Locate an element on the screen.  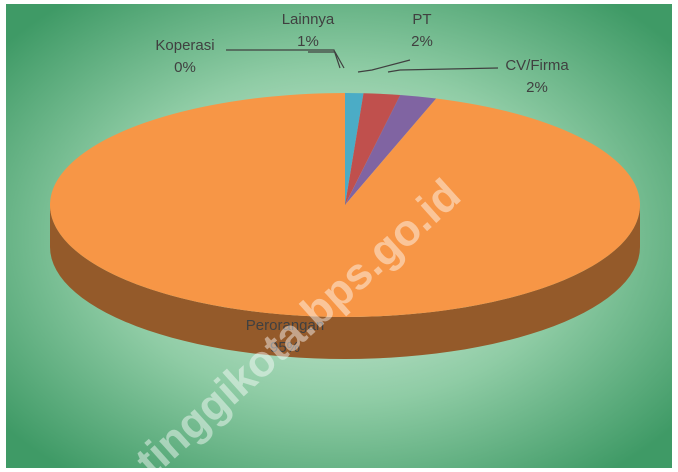
value-label: 95% is located at coordinates (285, 347).